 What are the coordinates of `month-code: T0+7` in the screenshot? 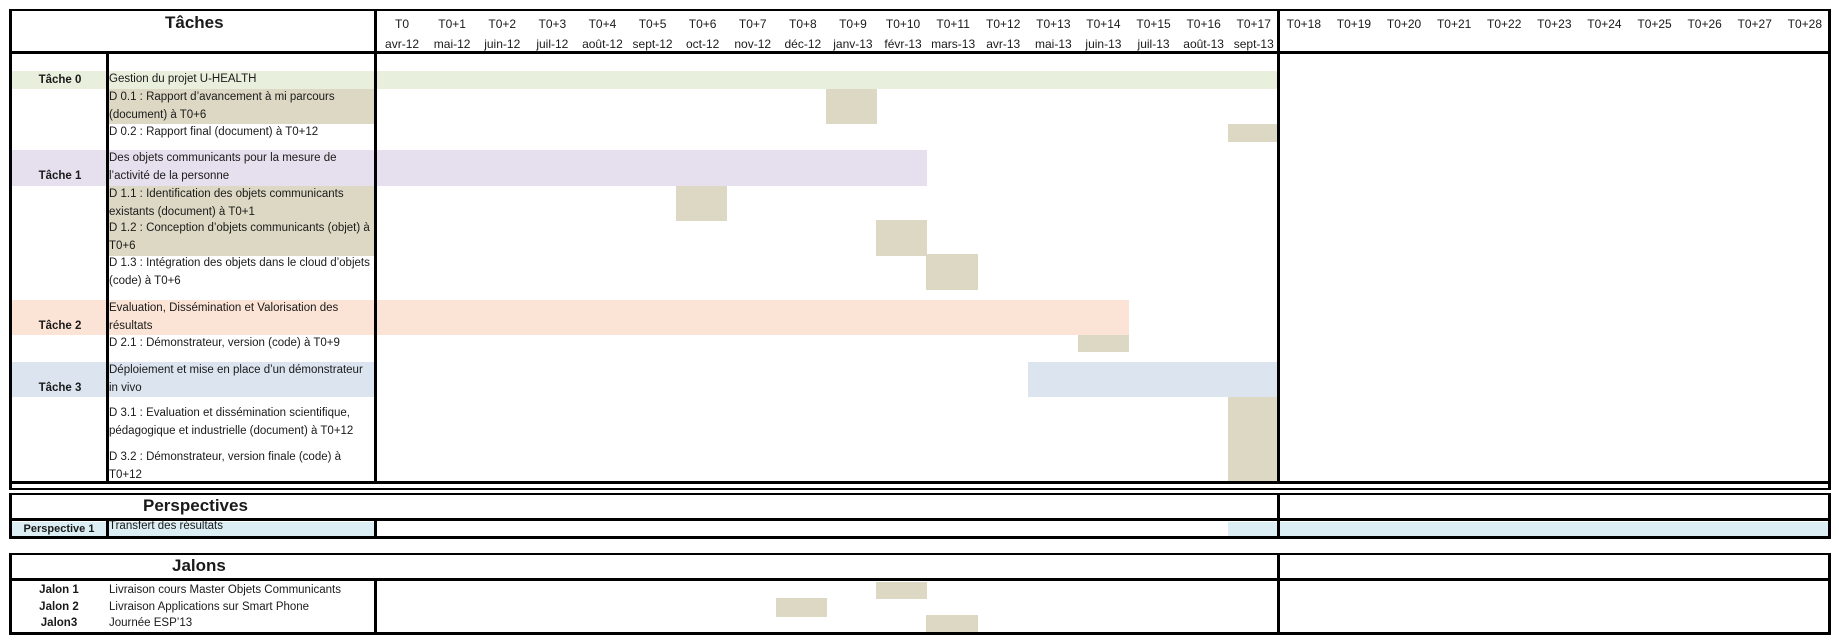 It's located at (752, 24).